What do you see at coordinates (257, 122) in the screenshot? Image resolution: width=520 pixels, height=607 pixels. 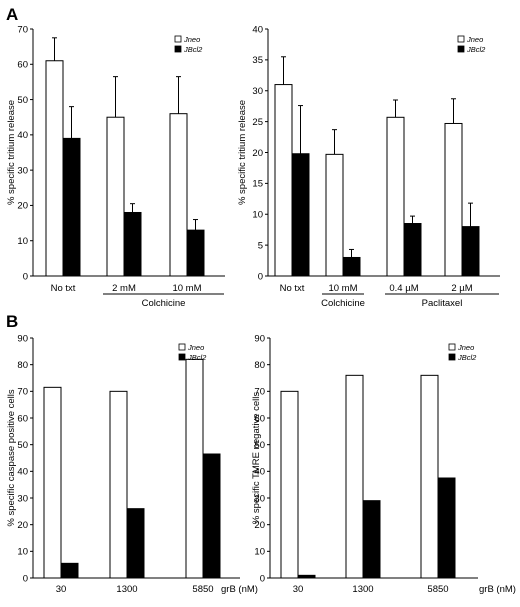 I see `y-tick-label: 25` at bounding box center [257, 122].